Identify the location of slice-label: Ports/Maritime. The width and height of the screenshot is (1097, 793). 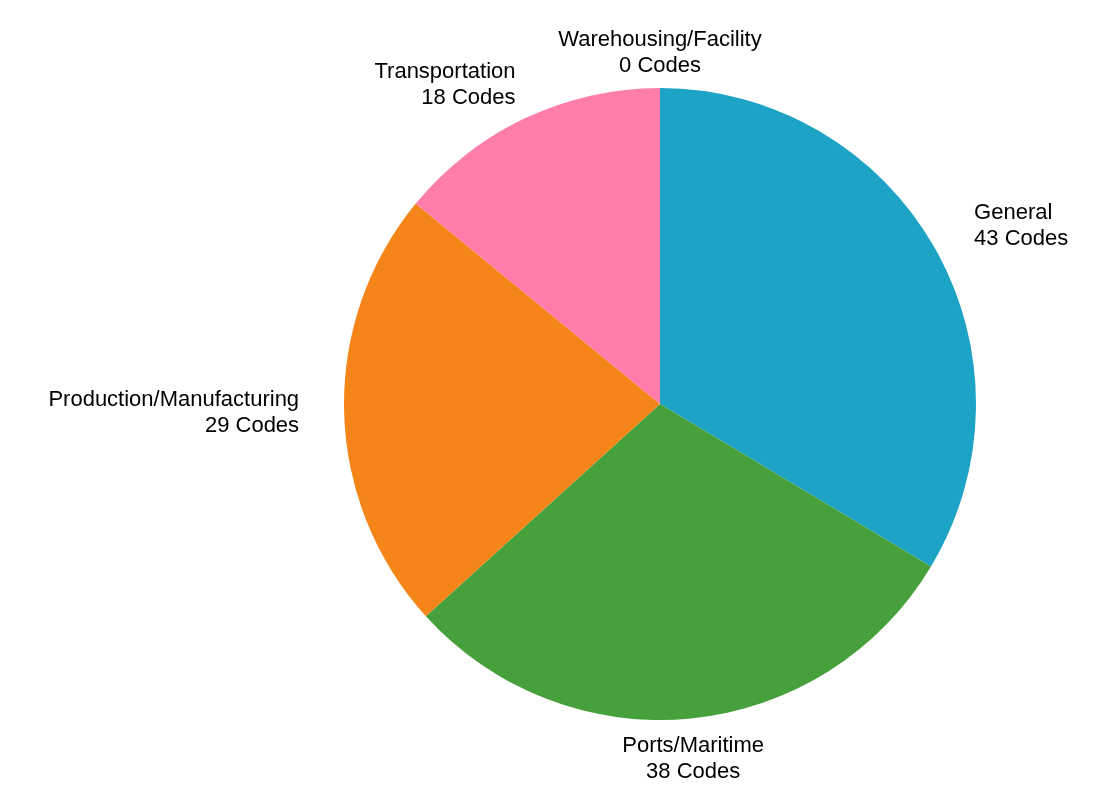
(693, 745).